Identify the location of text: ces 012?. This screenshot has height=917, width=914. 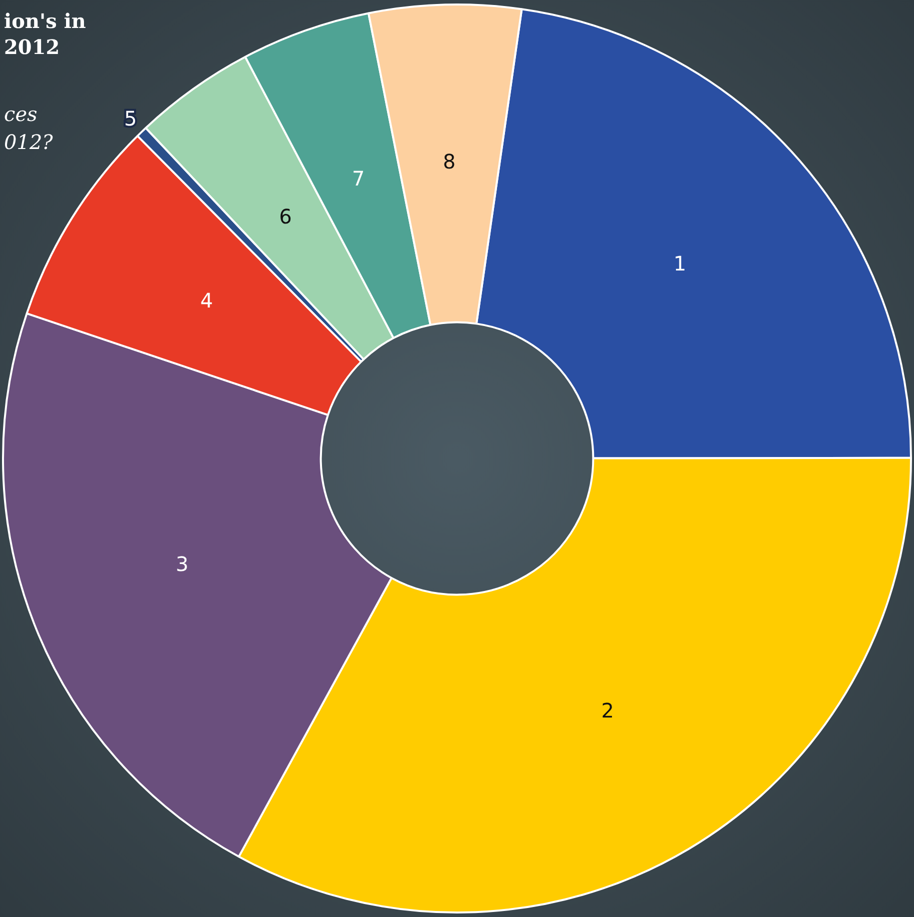
(29, 128).